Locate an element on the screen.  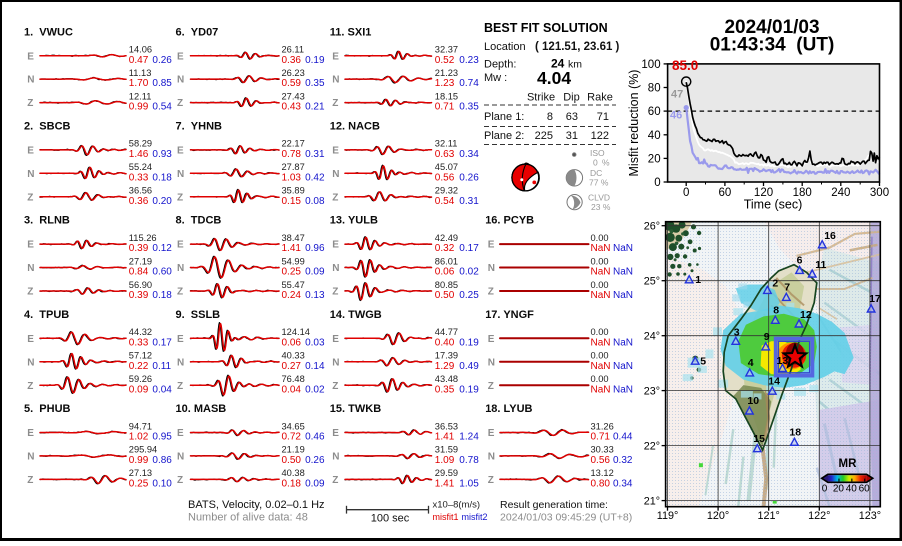
svg-text: 12.11 is located at coordinates (140, 96).